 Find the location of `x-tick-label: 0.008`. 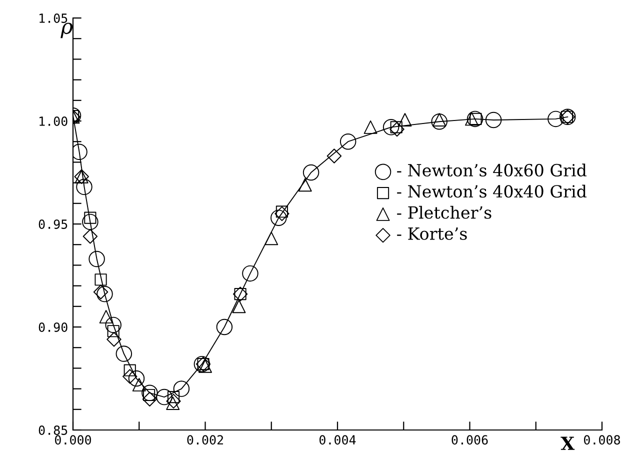

x-tick-label: 0.008 is located at coordinates (602, 440).